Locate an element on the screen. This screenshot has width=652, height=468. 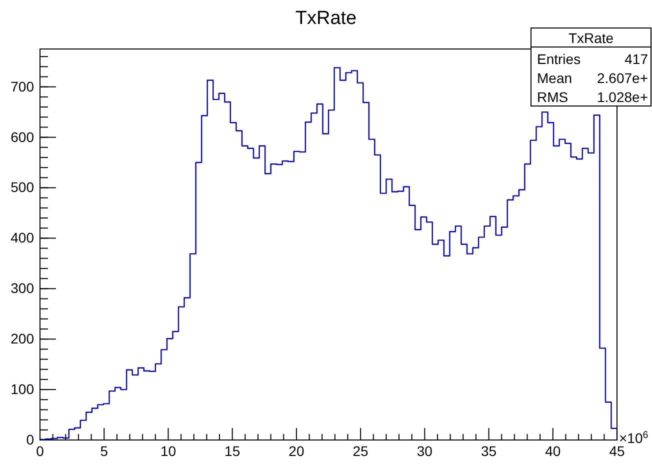
x-tick-label: 20 is located at coordinates (296, 450).